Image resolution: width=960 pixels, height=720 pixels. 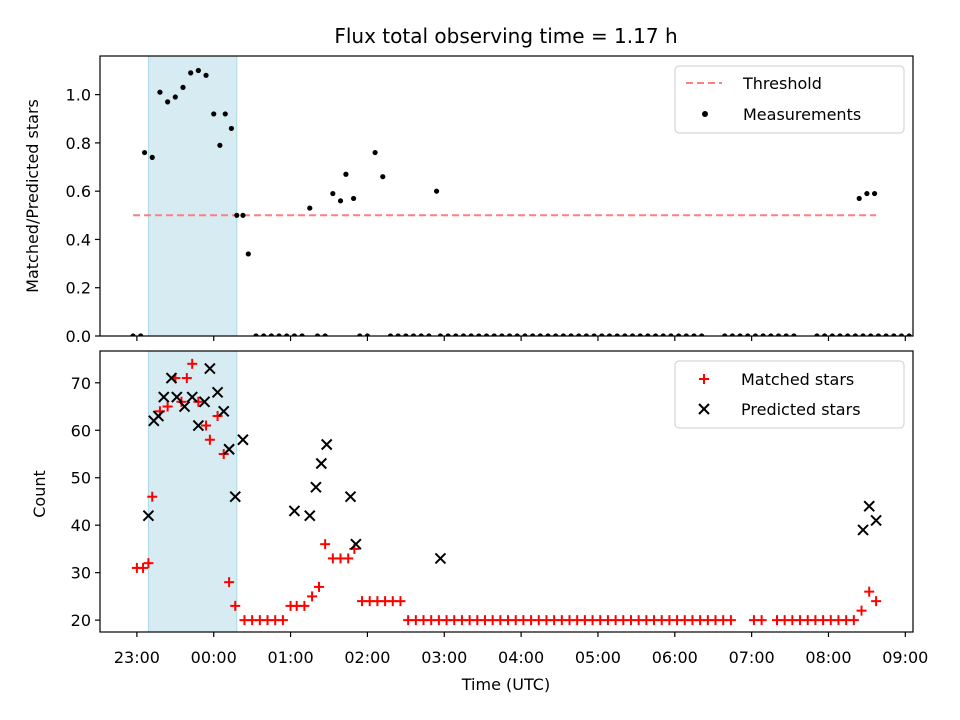 What do you see at coordinates (704, 409) in the screenshot?
I see `legend-predicted-swatch` at bounding box center [704, 409].